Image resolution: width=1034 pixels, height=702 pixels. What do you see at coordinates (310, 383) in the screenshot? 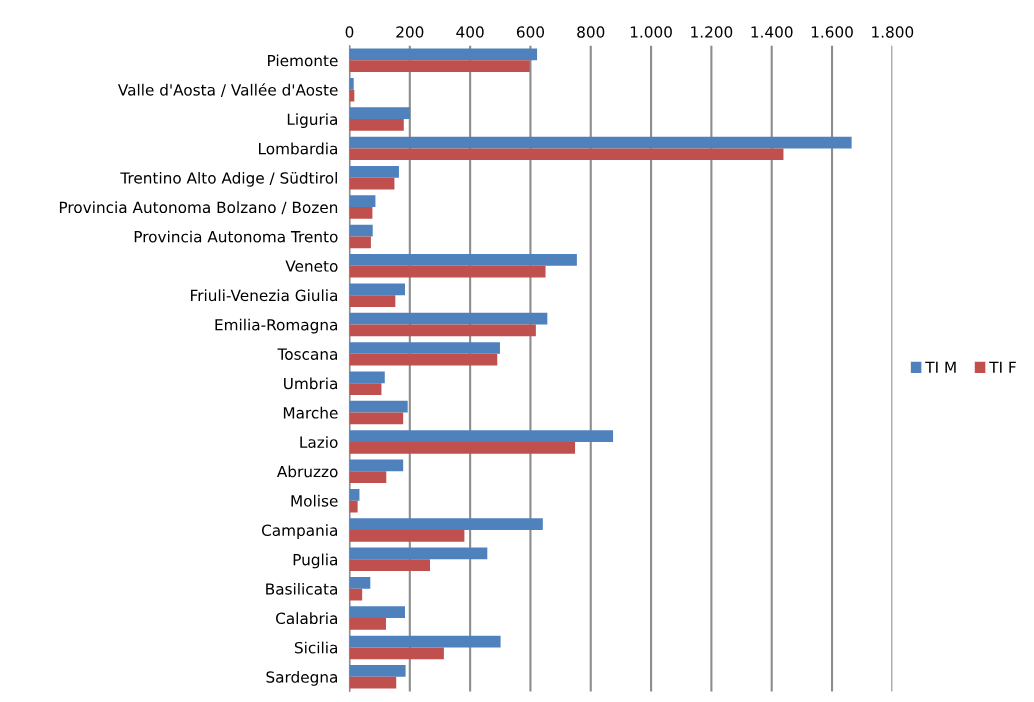
I see `y-tick-label: Umbria` at bounding box center [310, 383].